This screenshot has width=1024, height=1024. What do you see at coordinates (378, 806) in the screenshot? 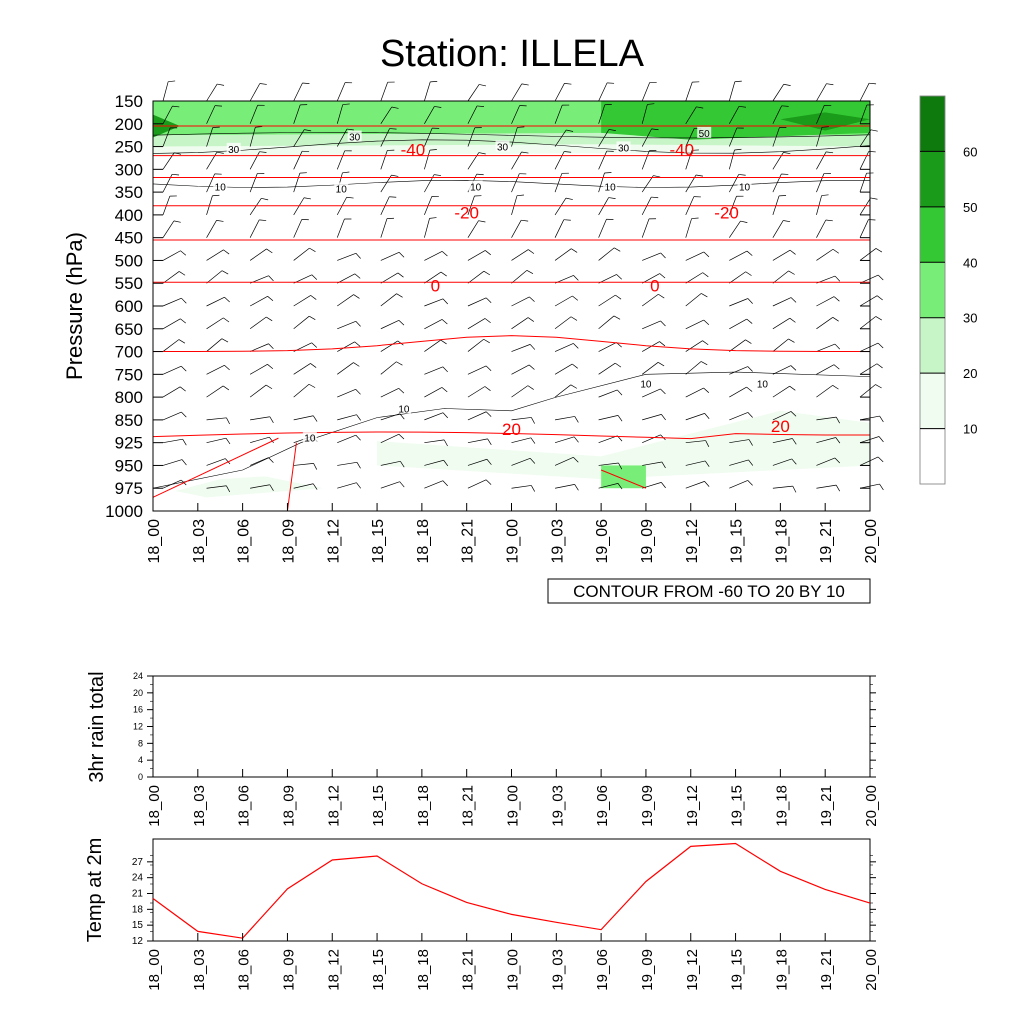
I see `x-tick-label: 18_15` at bounding box center [378, 806].